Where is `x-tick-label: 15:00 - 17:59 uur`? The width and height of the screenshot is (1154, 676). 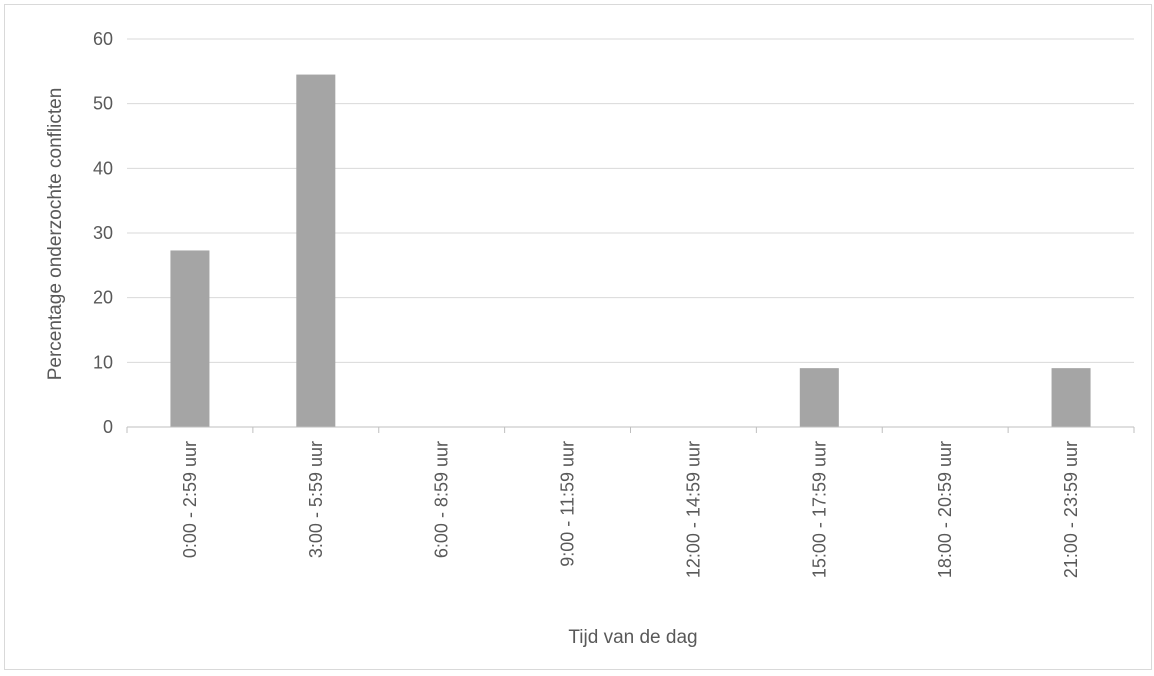 x-tick-label: 15:00 - 17:59 uur is located at coordinates (819, 509).